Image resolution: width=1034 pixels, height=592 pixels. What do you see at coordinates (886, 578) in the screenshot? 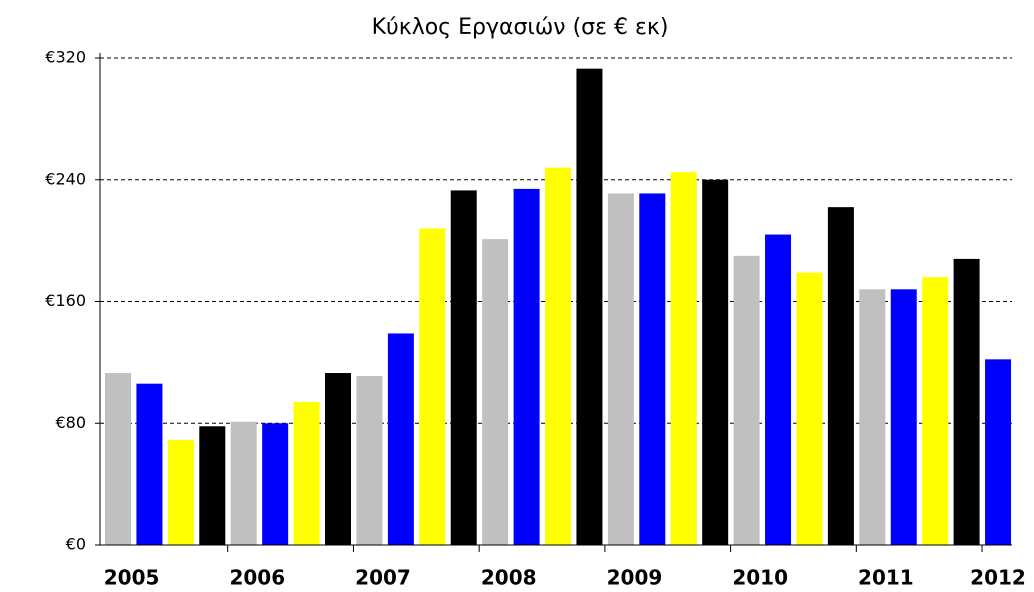
I see `x-tick-label: 2011` at bounding box center [886, 578].